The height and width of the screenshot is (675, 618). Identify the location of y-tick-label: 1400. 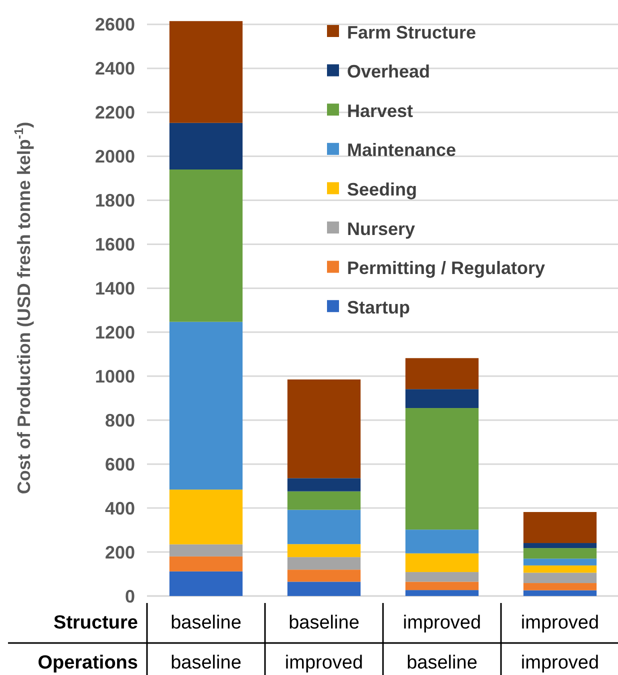
(114, 288).